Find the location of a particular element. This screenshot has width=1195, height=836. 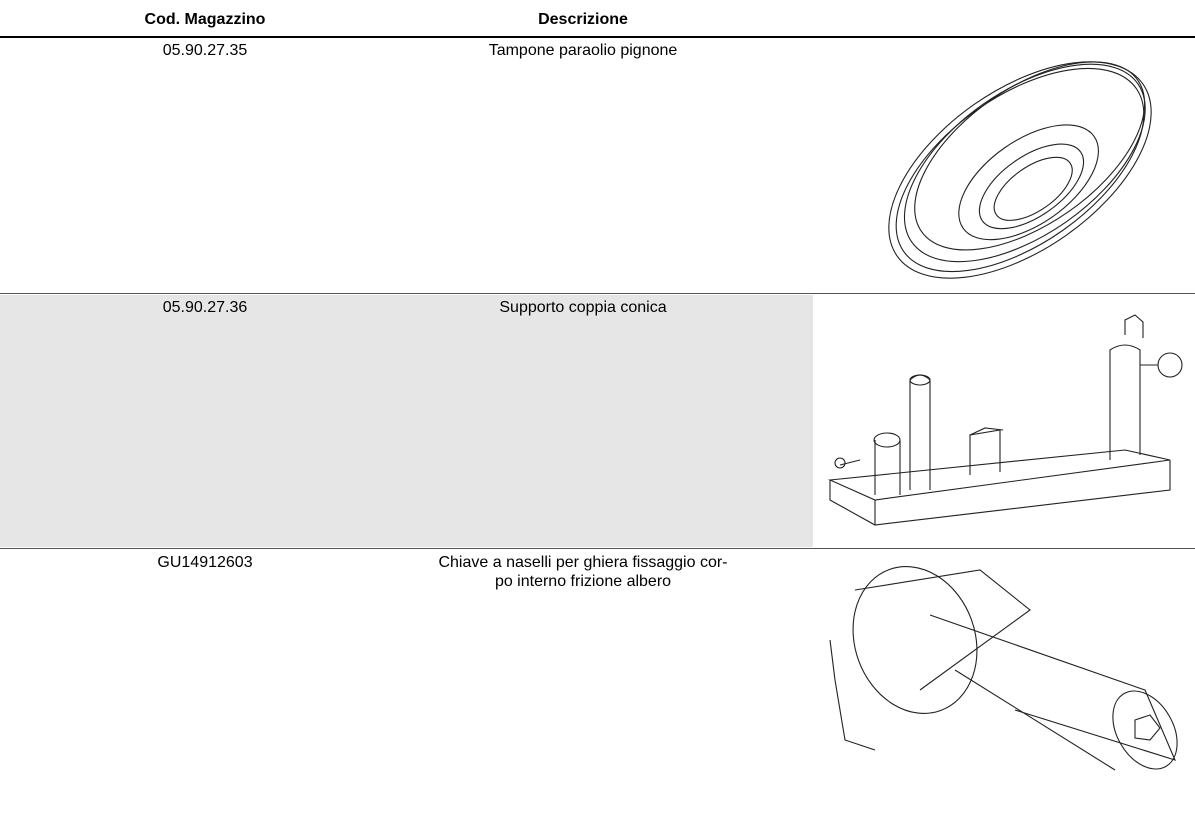

description-cell: Supporto coppia conica is located at coordinates (583, 307).